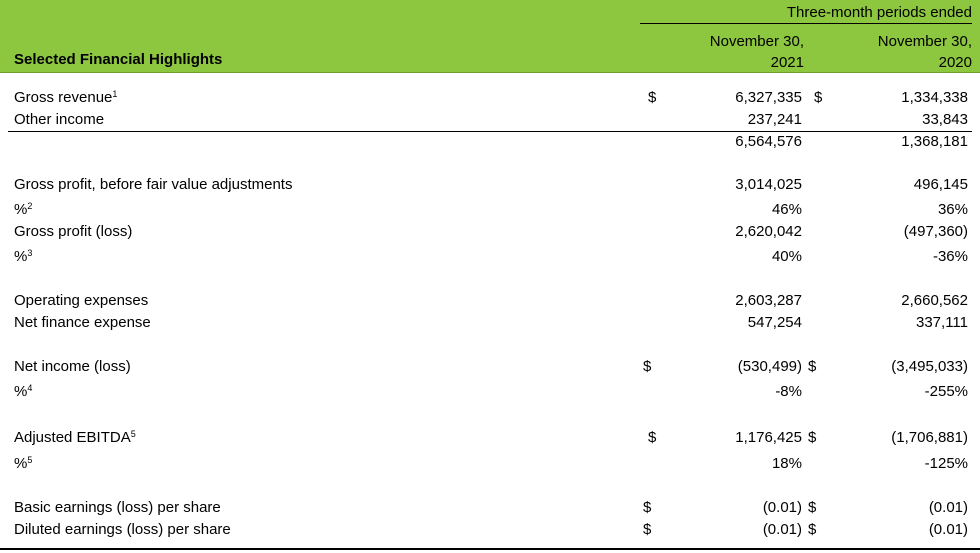 This screenshot has width=980, height=553. I want to click on value-2021: -8%, so click(788, 391).